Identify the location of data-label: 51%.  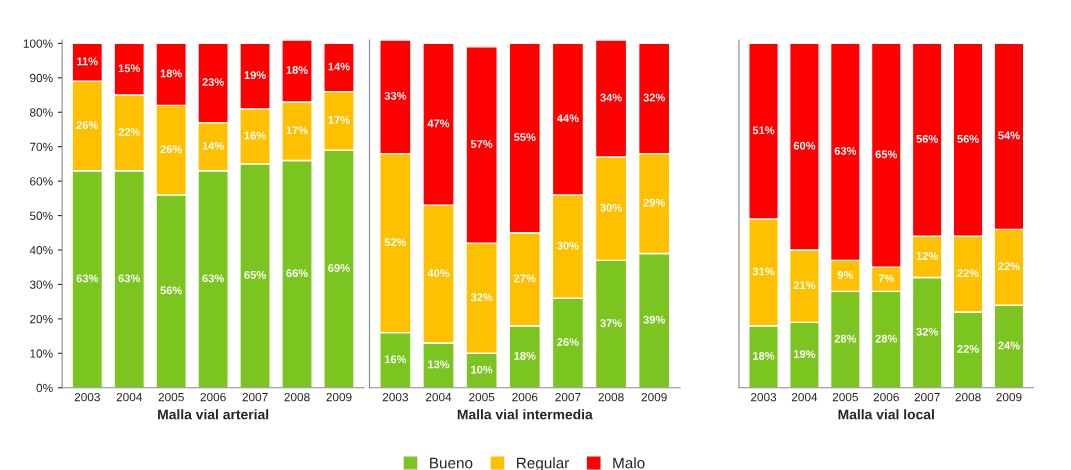
(763, 130).